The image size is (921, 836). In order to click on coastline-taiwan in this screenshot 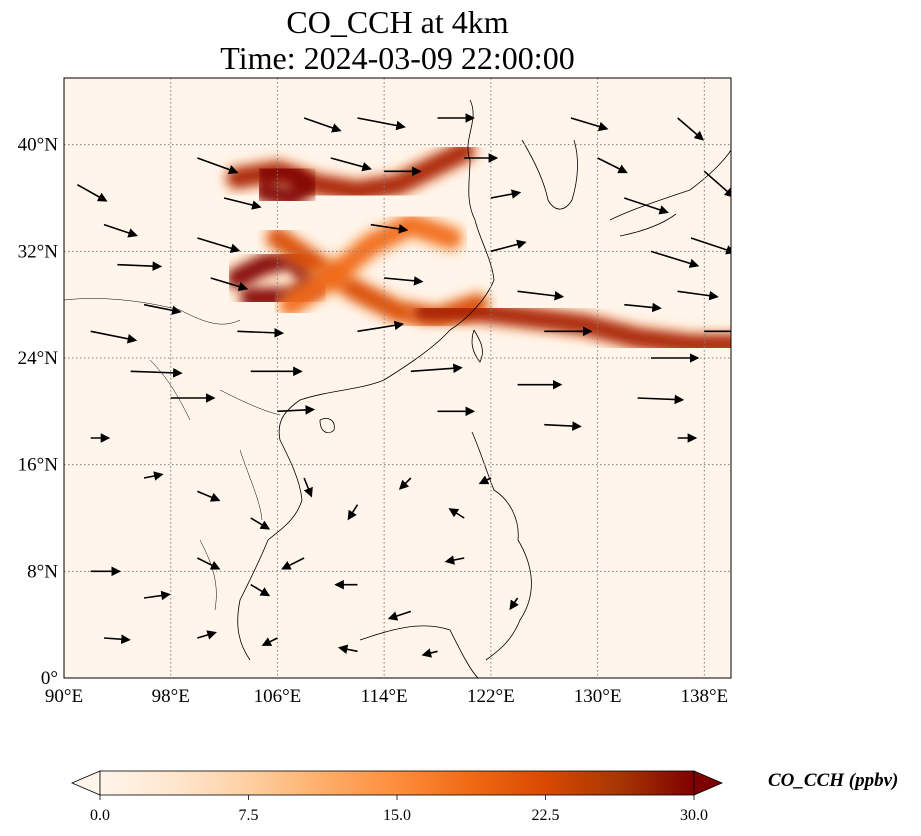, I will do `click(477, 346)`.